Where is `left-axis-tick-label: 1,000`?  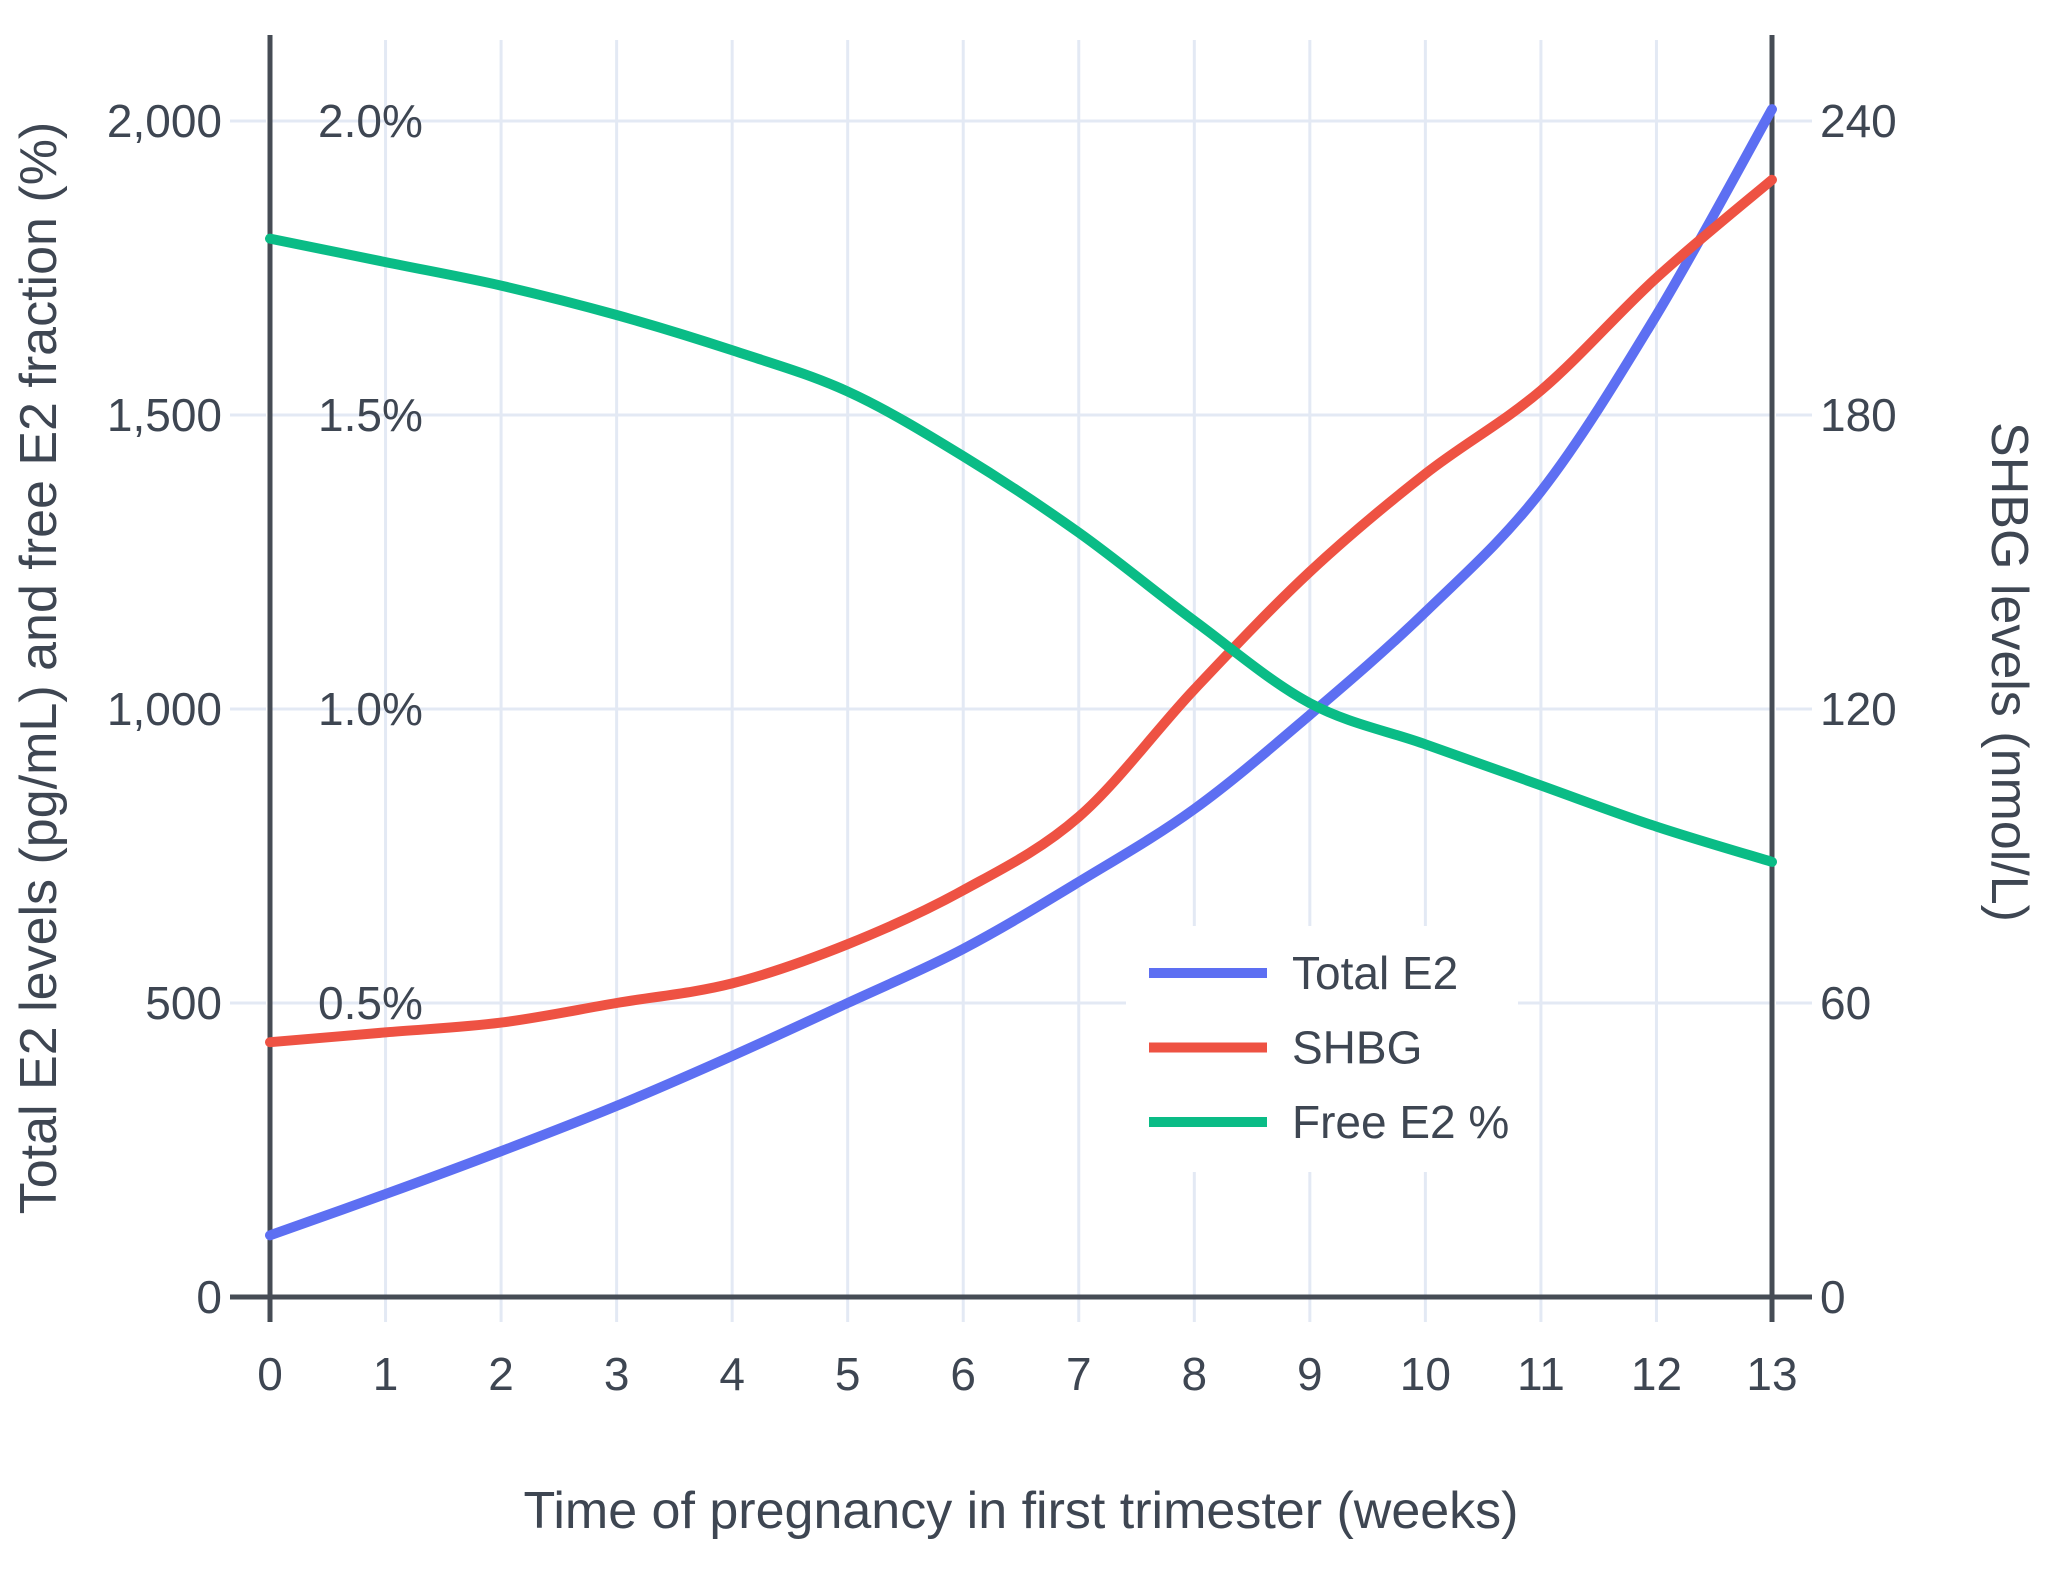 left-axis-tick-label: 1,000 is located at coordinates (164, 709).